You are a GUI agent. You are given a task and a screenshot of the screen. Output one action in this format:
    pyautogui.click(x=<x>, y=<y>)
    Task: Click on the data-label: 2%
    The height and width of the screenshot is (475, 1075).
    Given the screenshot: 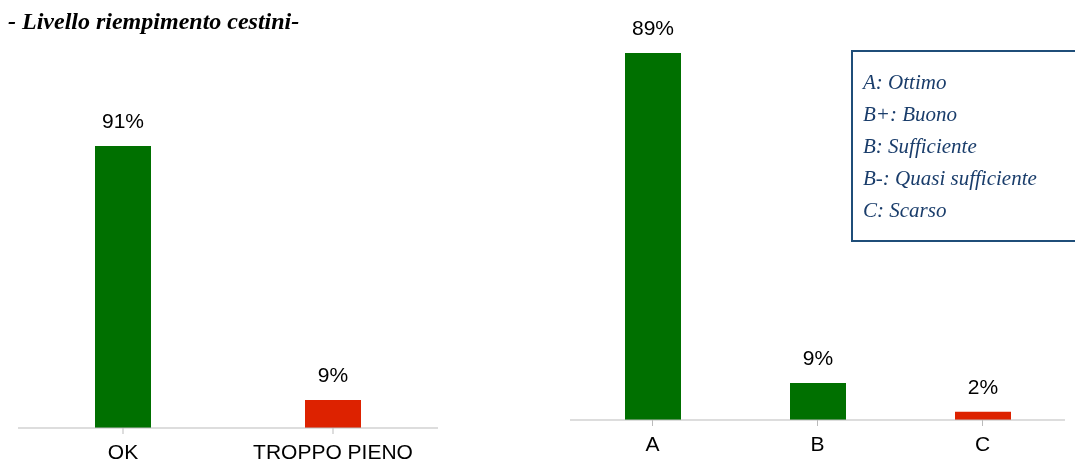 What is the action you would take?
    pyautogui.click(x=983, y=386)
    